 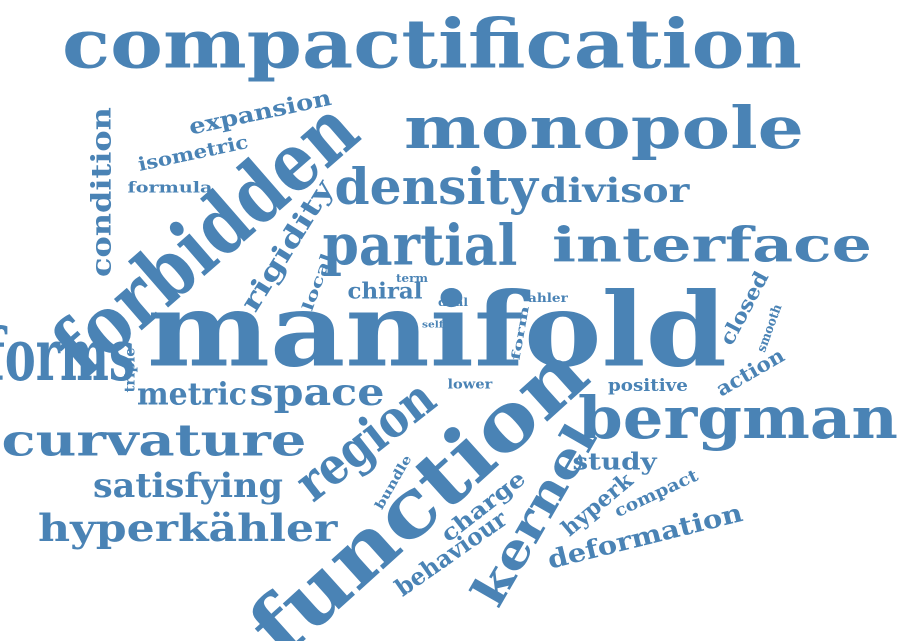 I want to click on word-lower: lower, so click(x=471, y=384).